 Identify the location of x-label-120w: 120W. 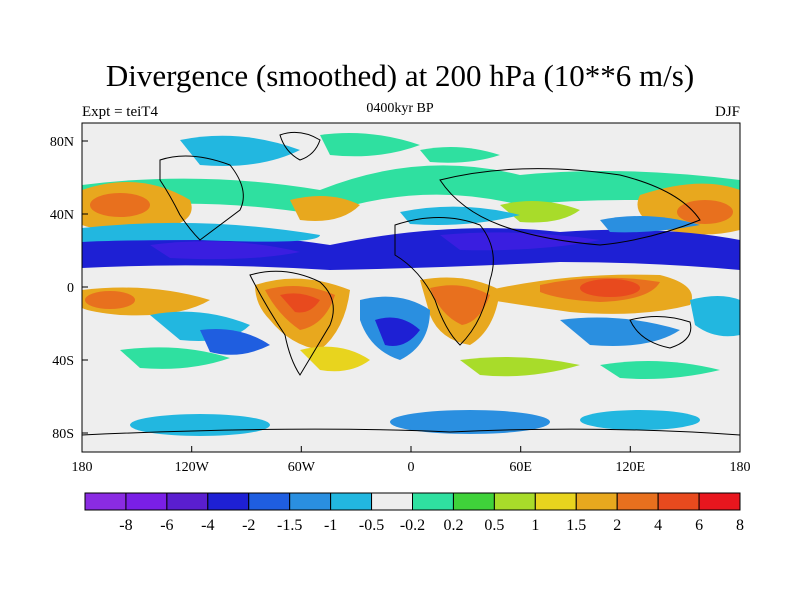
(192, 467).